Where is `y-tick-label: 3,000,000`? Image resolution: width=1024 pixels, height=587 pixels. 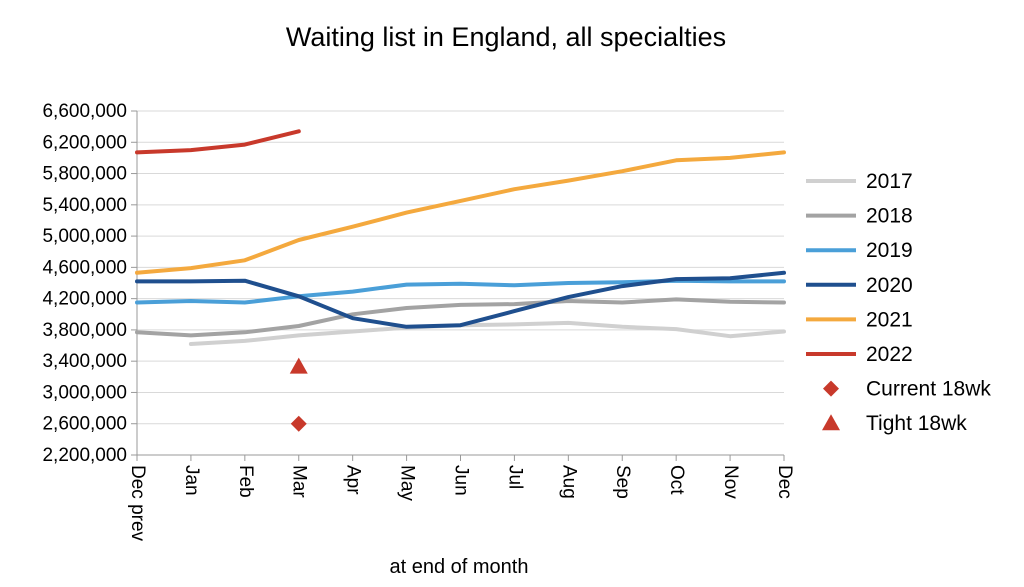 y-tick-label: 3,000,000 is located at coordinates (84, 392).